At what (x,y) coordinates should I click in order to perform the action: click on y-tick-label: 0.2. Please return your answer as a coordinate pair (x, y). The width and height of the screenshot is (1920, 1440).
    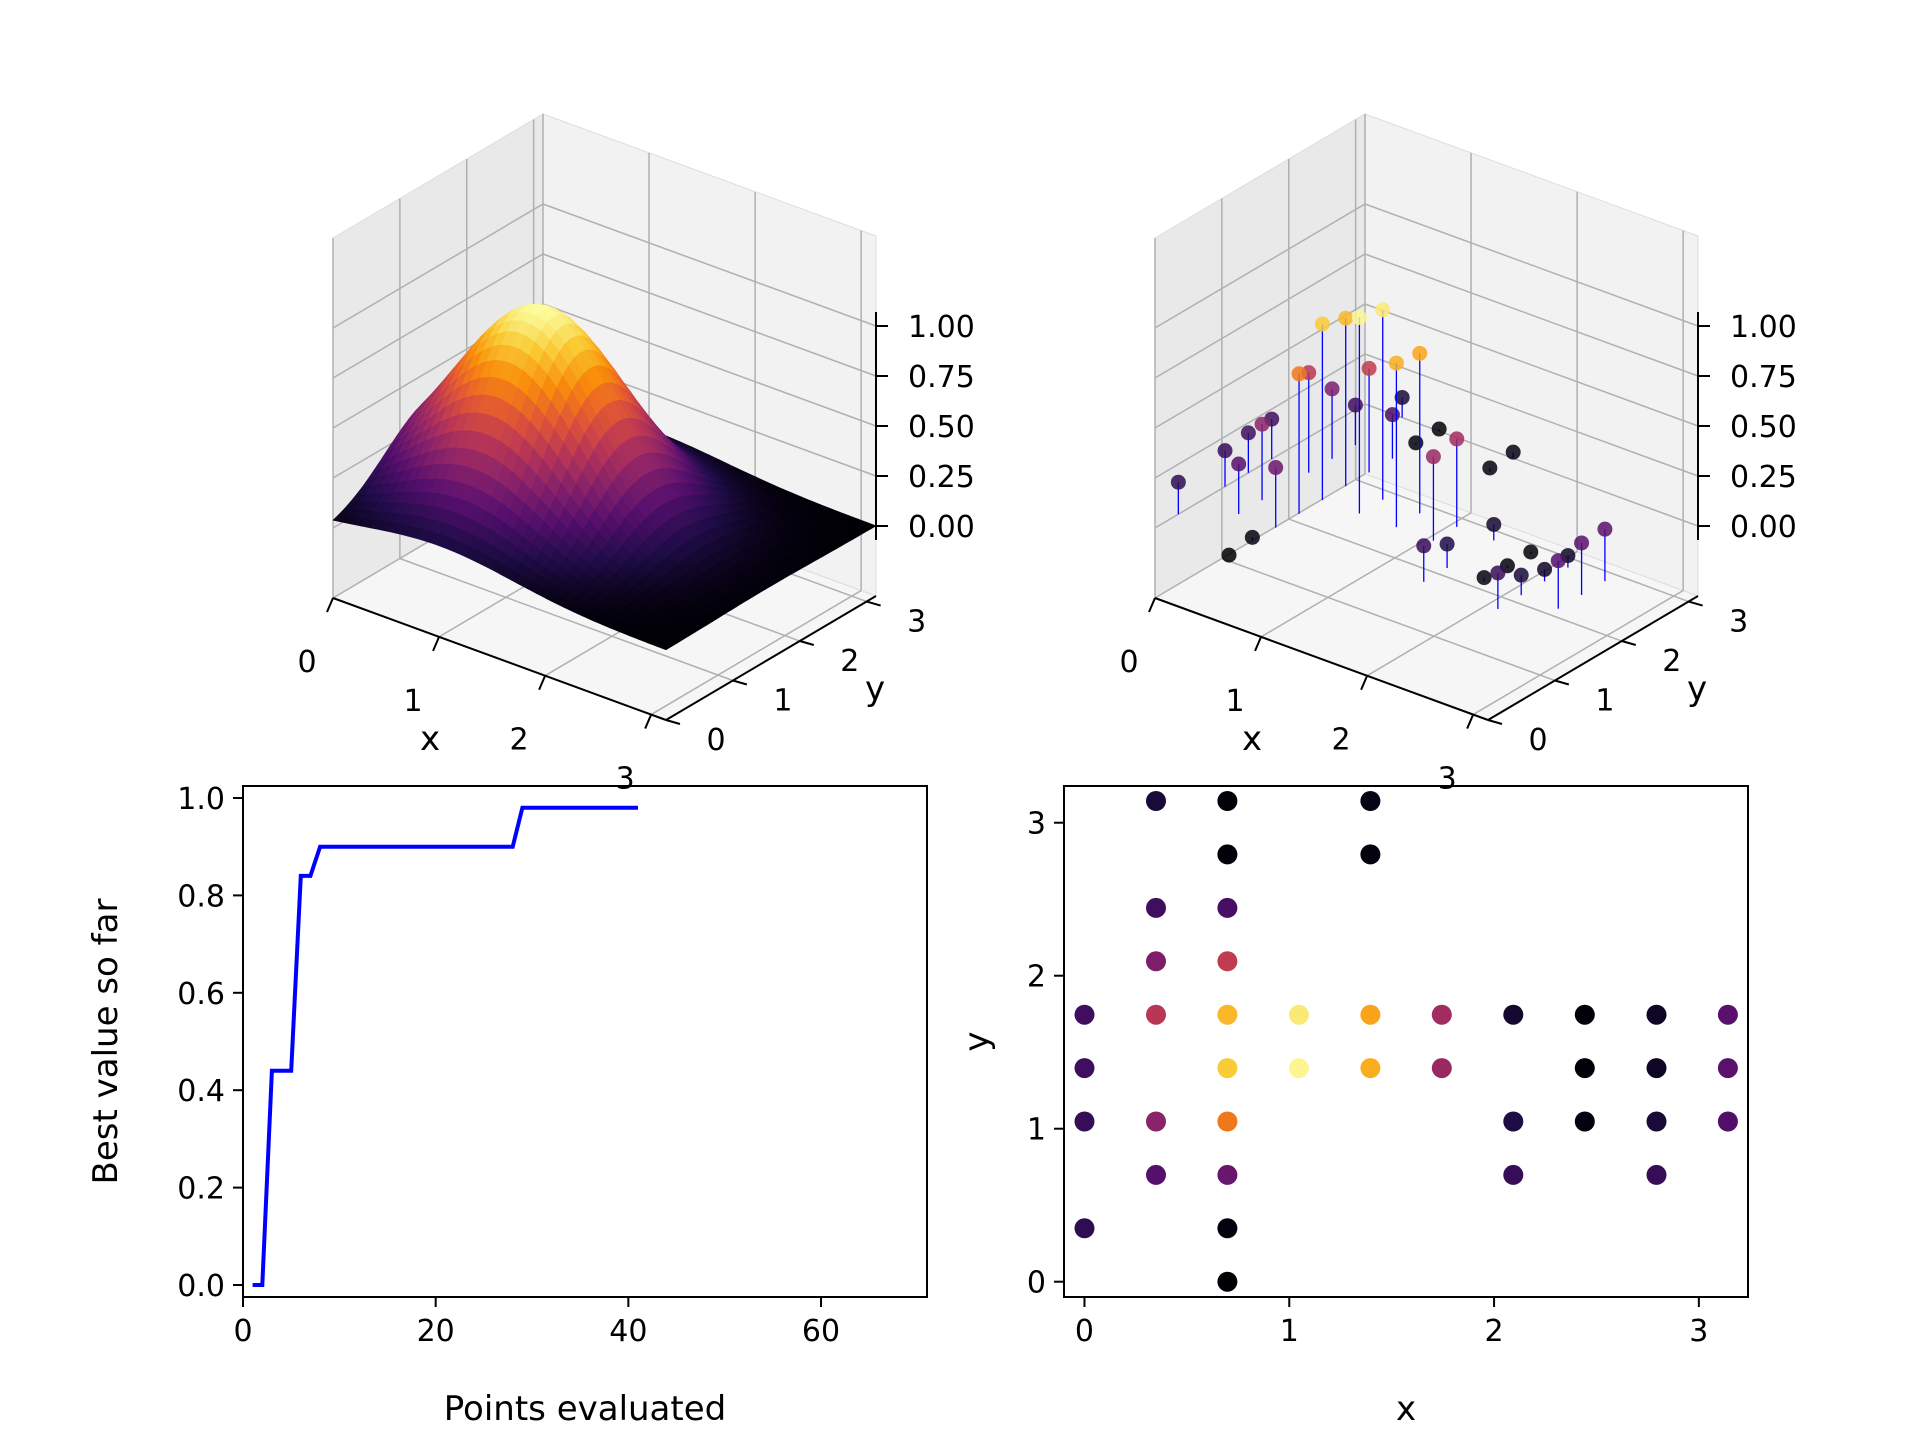
    Looking at the image, I should click on (201, 1189).